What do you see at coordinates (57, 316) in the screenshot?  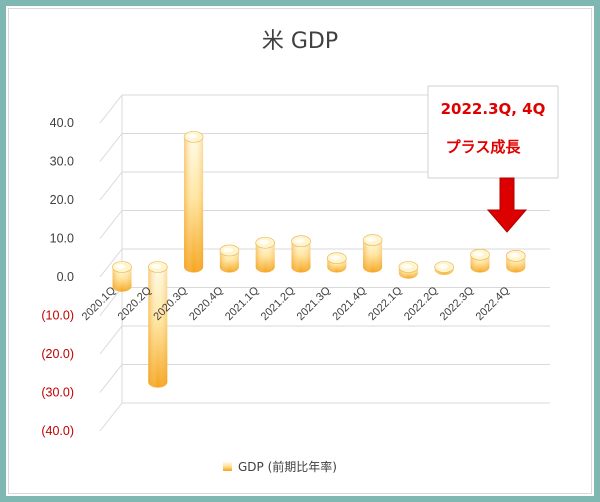 I see `y-tick-label: (10.0)` at bounding box center [57, 316].